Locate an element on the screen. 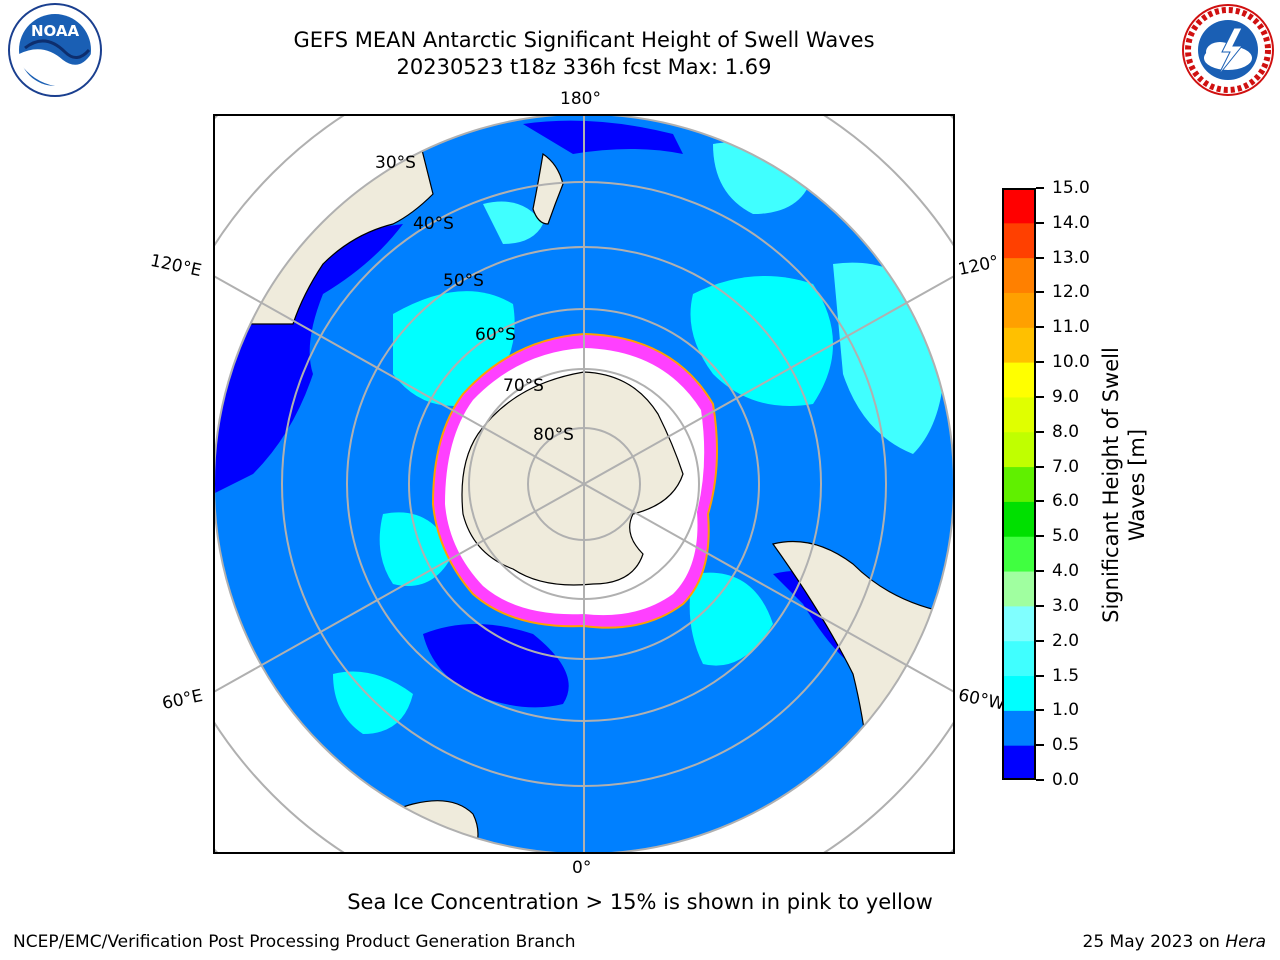 The image size is (1280, 960). lon-label-120w: 120° is located at coordinates (978, 266).